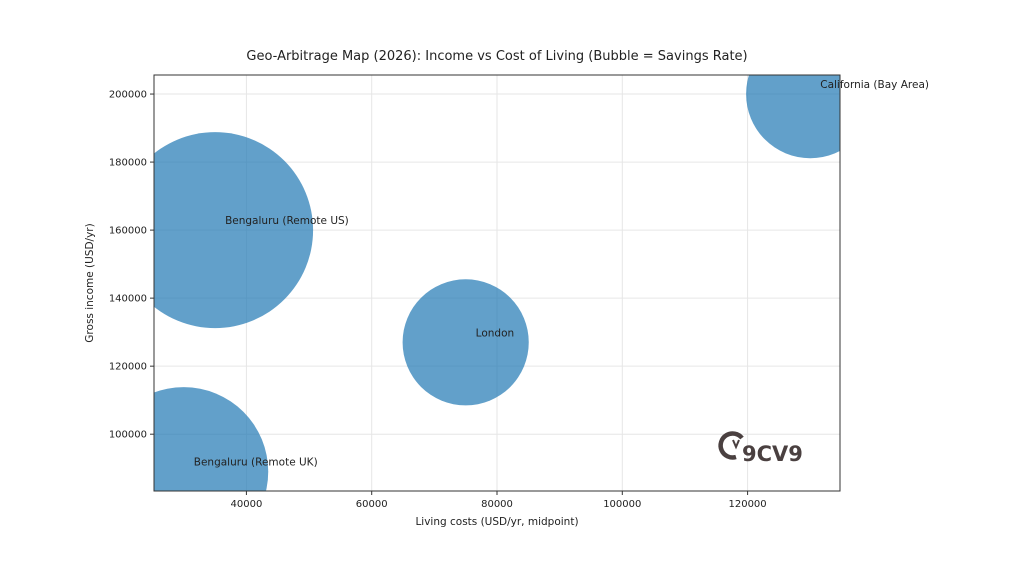 This screenshot has width=1024, height=581. What do you see at coordinates (128, 367) in the screenshot?
I see `y-tick-label: 120000` at bounding box center [128, 367].